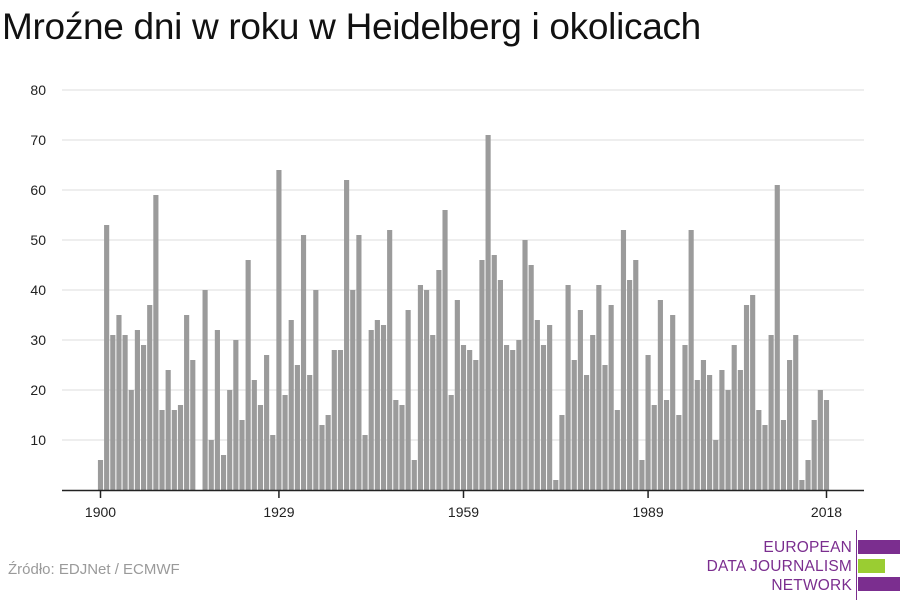  Describe the element at coordinates (100, 512) in the screenshot. I see `x-tick-label: 1900` at that location.